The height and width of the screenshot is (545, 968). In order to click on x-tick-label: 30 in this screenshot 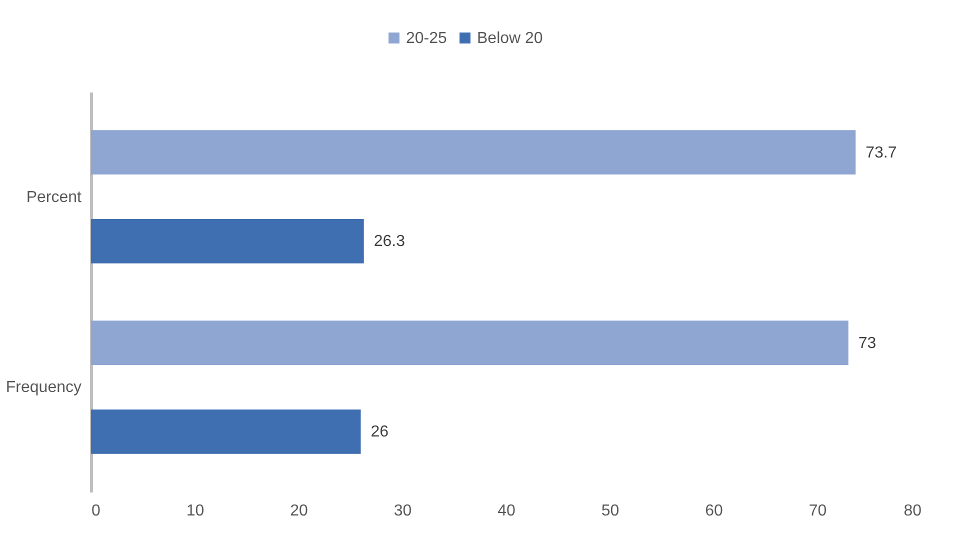, I will do `click(403, 511)`.